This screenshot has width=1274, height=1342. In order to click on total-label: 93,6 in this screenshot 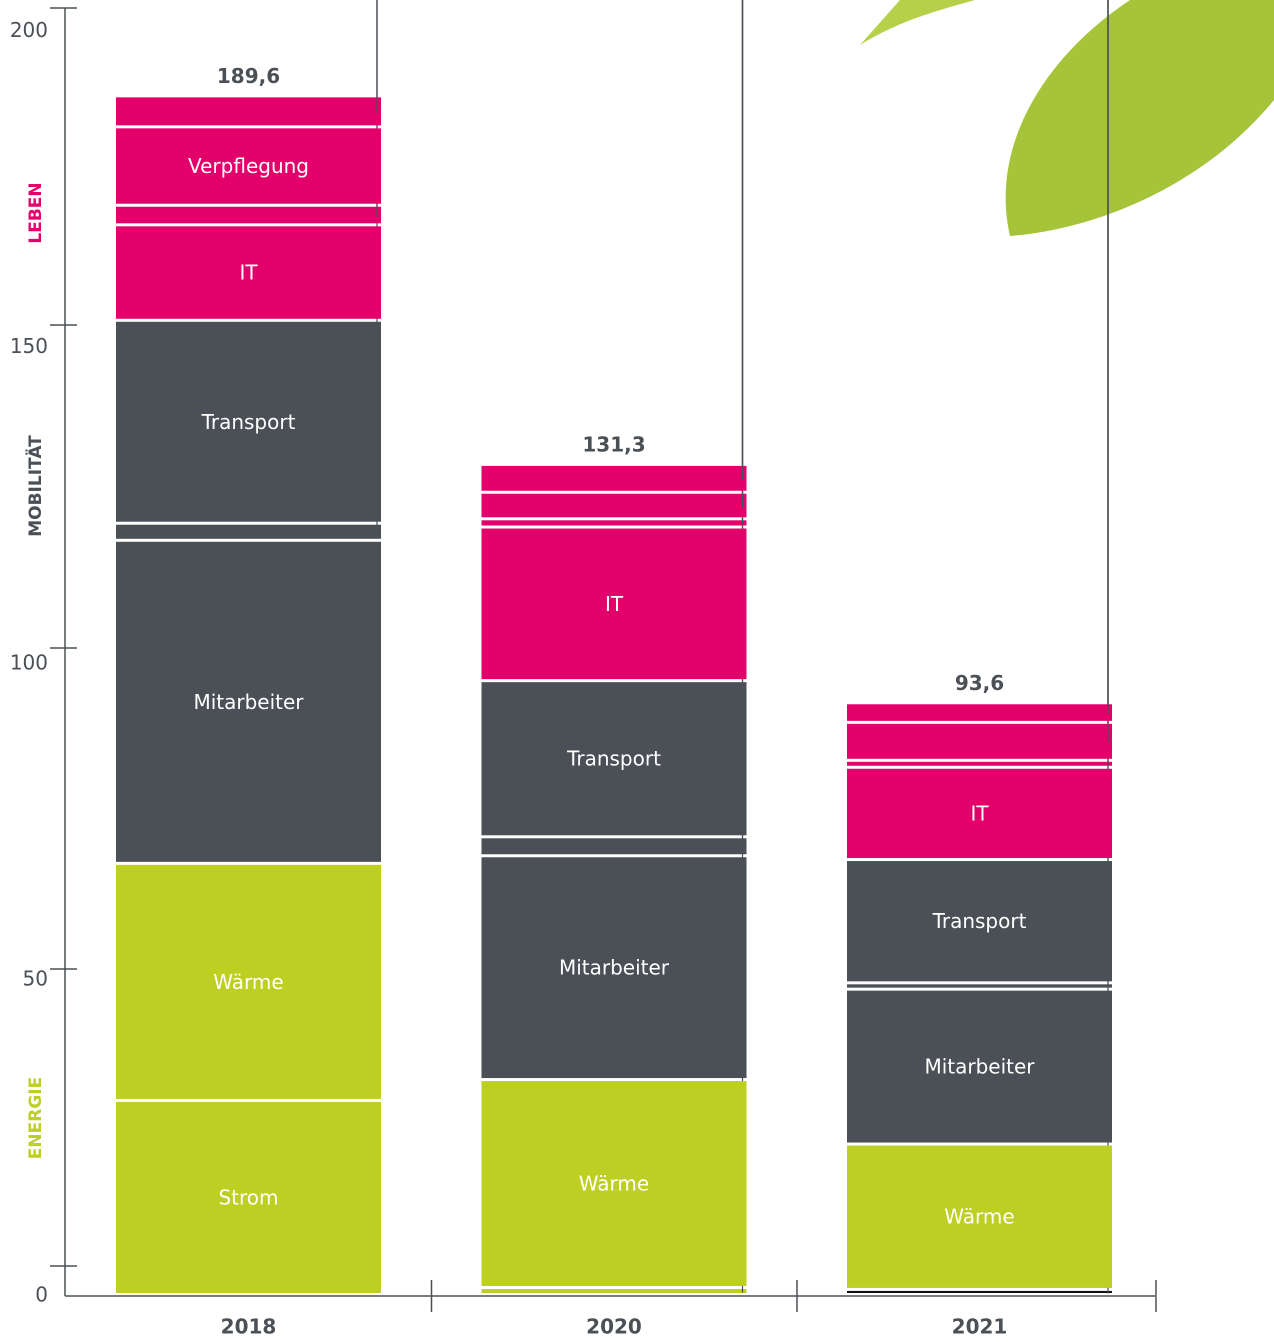, I will do `click(979, 683)`.